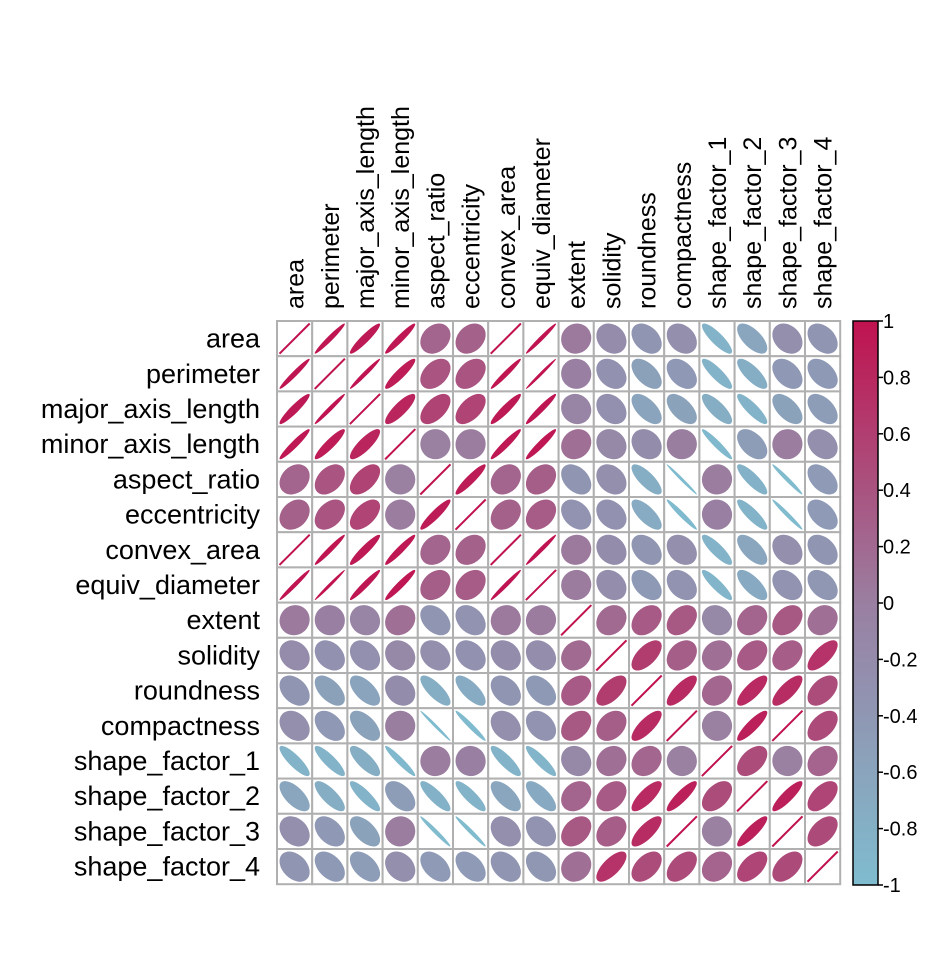 This screenshot has height=956, width=932. I want to click on ellipse-compactness-solidity, so click(611, 725).